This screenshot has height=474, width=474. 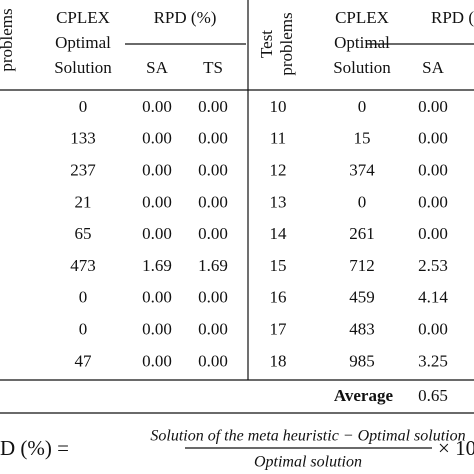 What do you see at coordinates (456, 448) in the screenshot?
I see `formula-rhs: × 10` at bounding box center [456, 448].